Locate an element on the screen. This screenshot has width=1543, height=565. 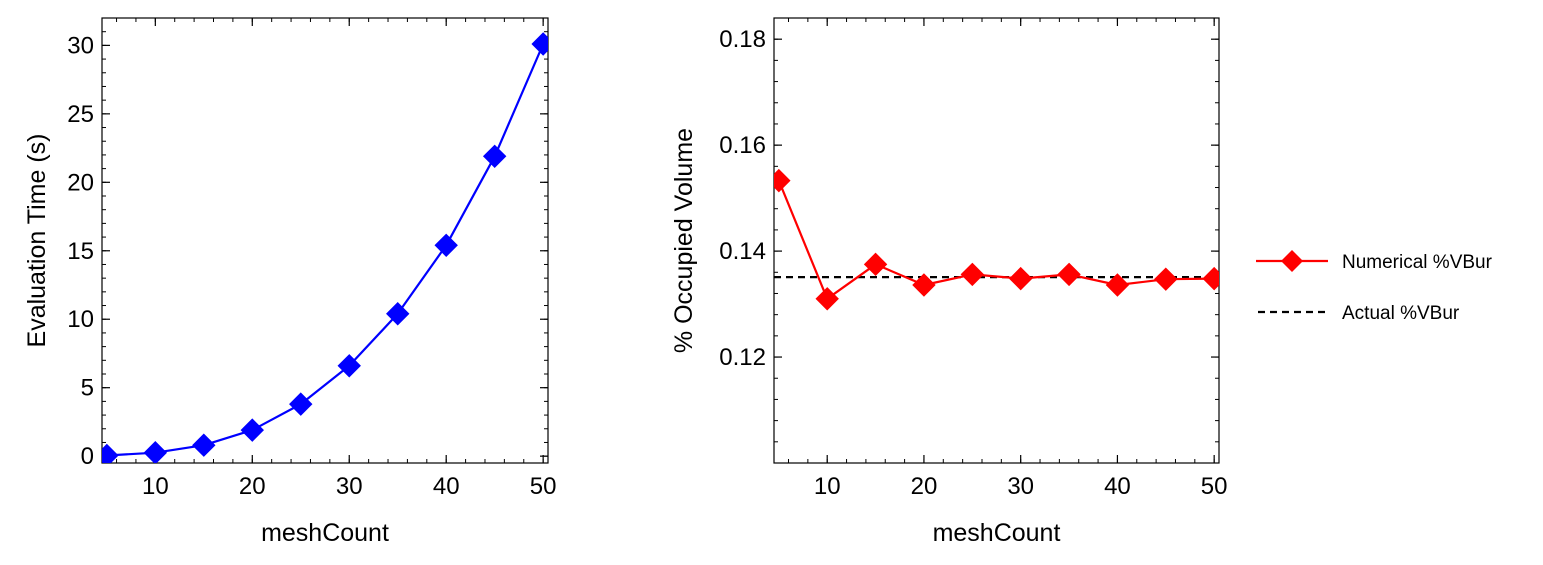
y-tick-label: 0.16 is located at coordinates (742, 145).